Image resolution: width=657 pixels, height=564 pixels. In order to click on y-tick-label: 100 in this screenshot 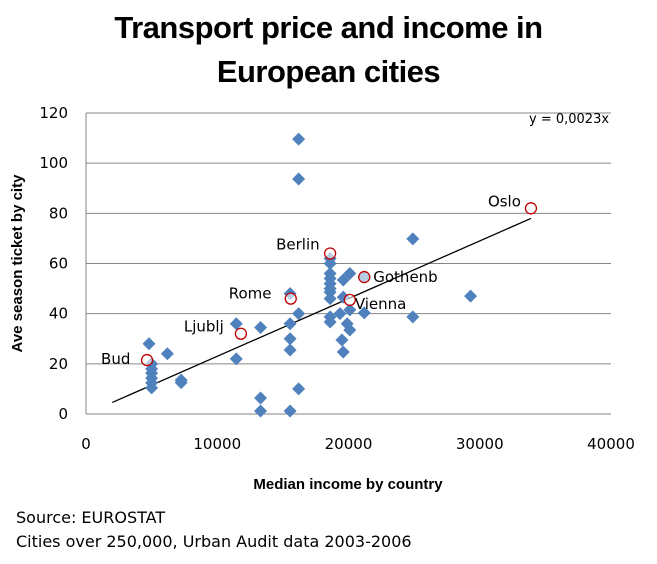, I will do `click(53, 163)`.